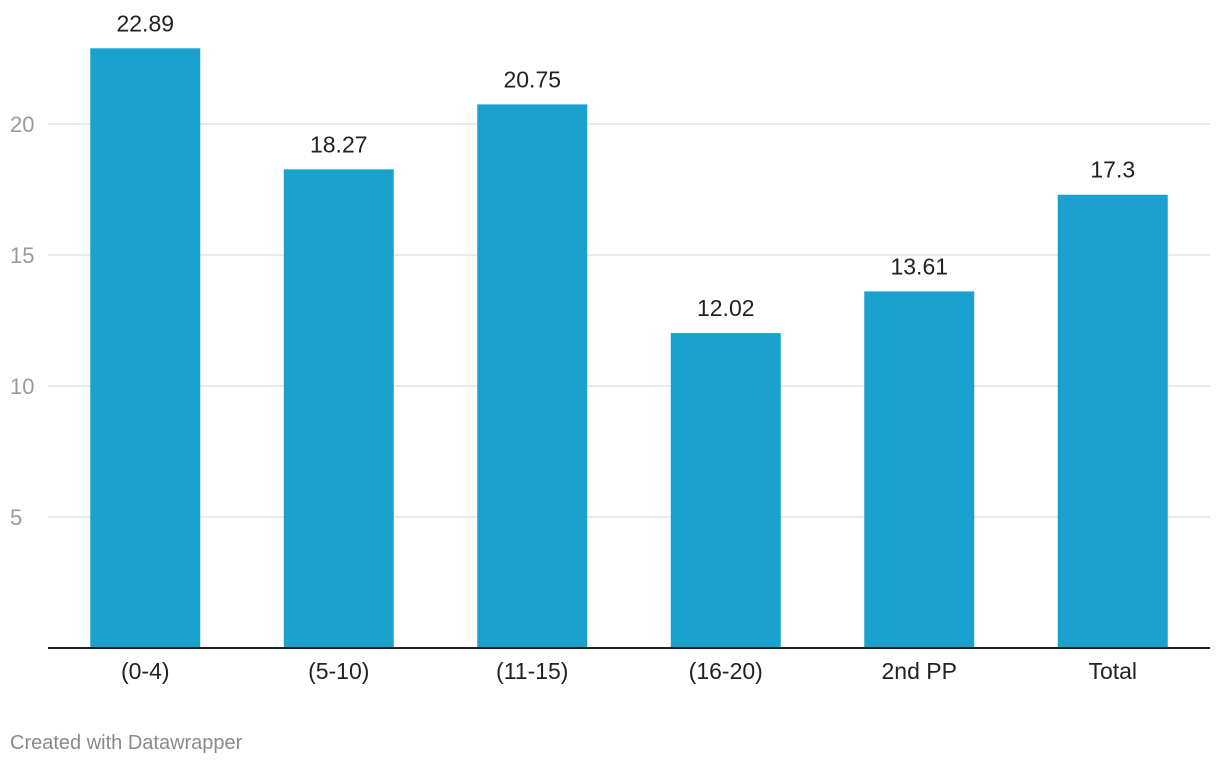 The width and height of the screenshot is (1220, 768). What do you see at coordinates (532, 79) in the screenshot?
I see `bar-value-label: 20.75` at bounding box center [532, 79].